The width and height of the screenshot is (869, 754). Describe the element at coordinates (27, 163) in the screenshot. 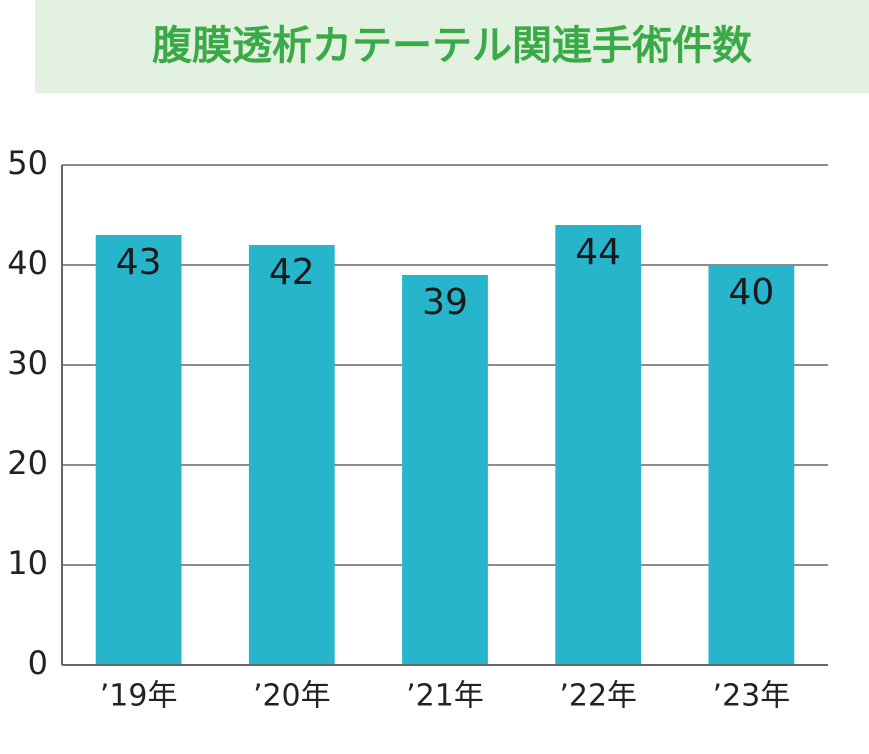

I see `y-tick-label: 50` at that location.